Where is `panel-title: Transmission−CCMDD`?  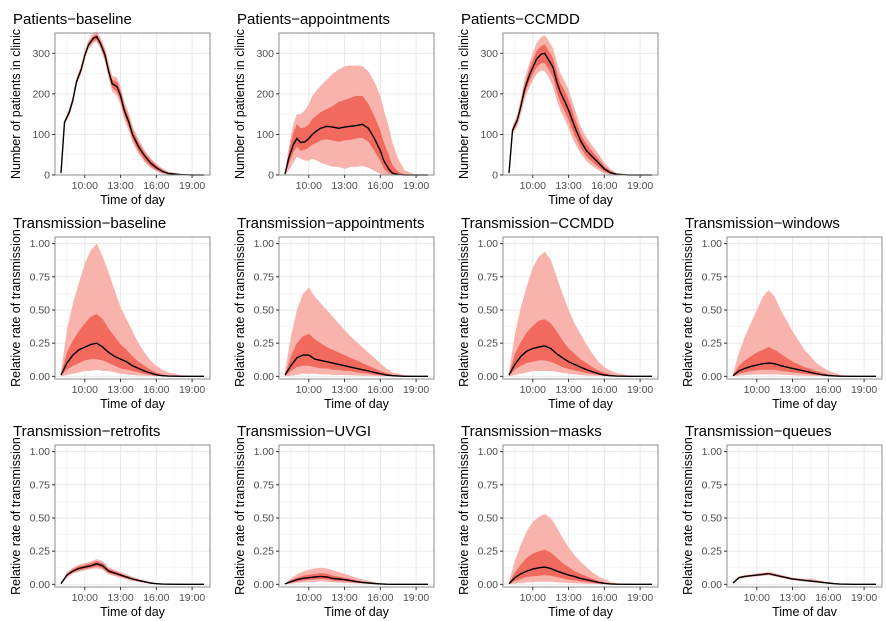
panel-title: Transmission−CCMDD is located at coordinates (537, 223).